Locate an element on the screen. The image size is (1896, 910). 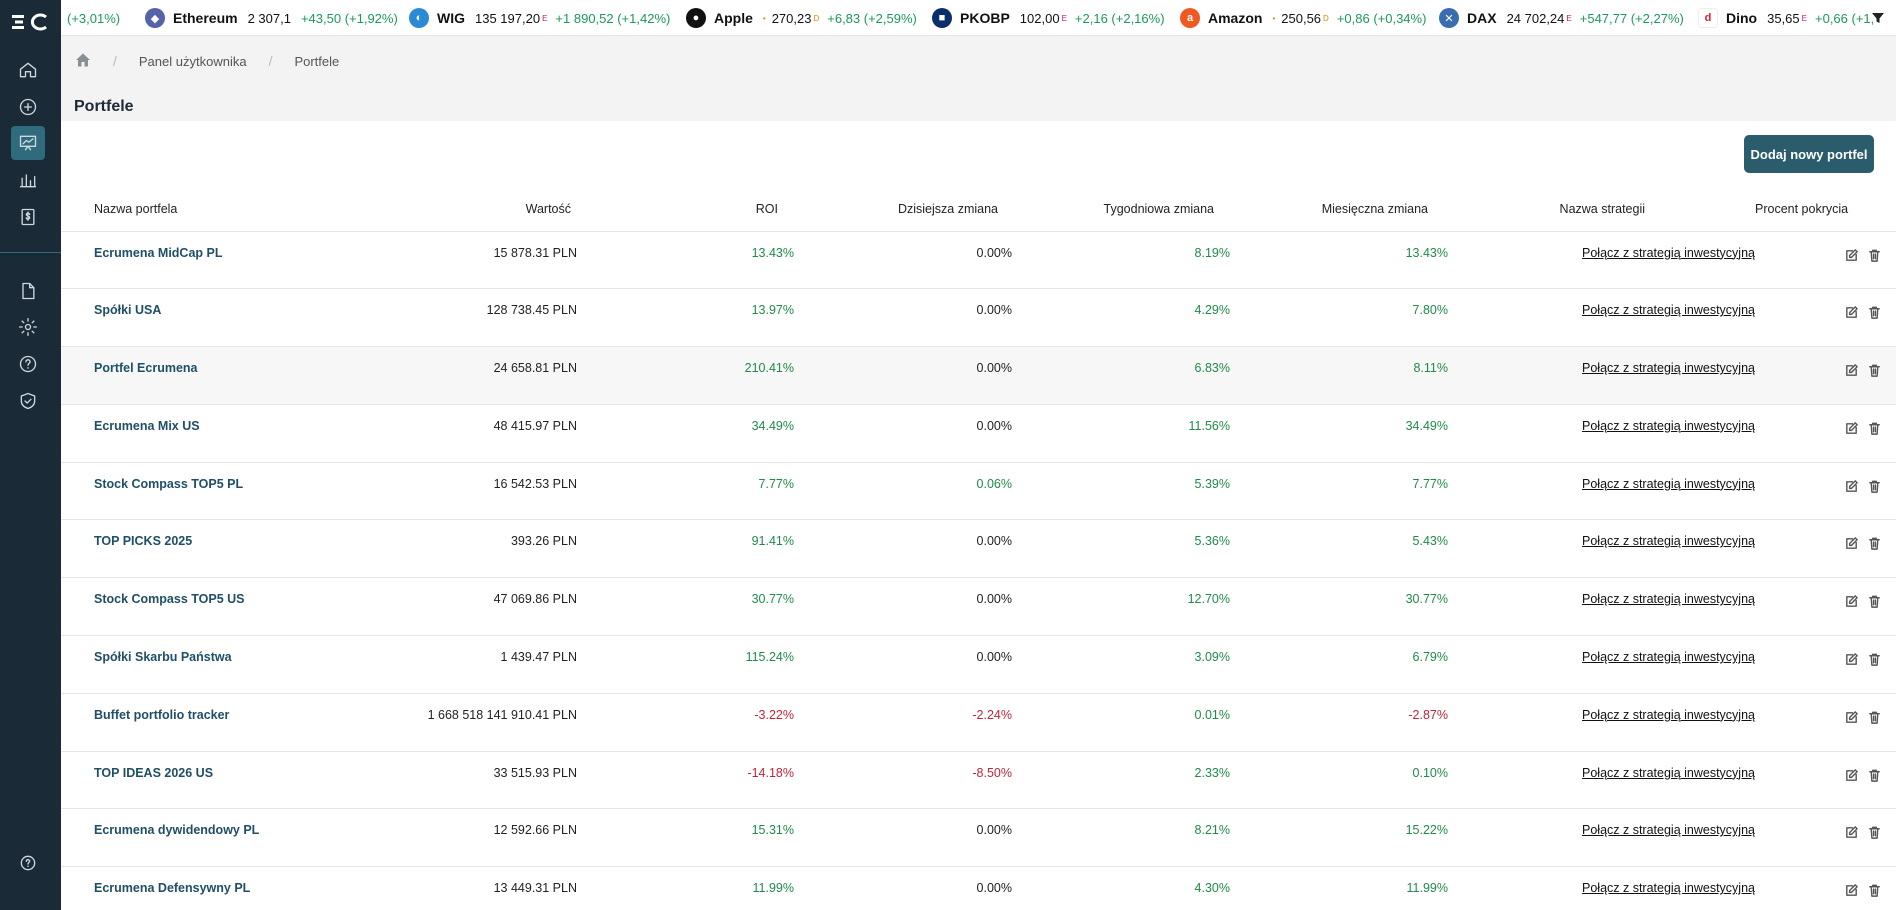
ticker-item-ethereum: ◆ Ethereum 2 307,1 +43,50 (+1,92%) is located at coordinates (271, 17).